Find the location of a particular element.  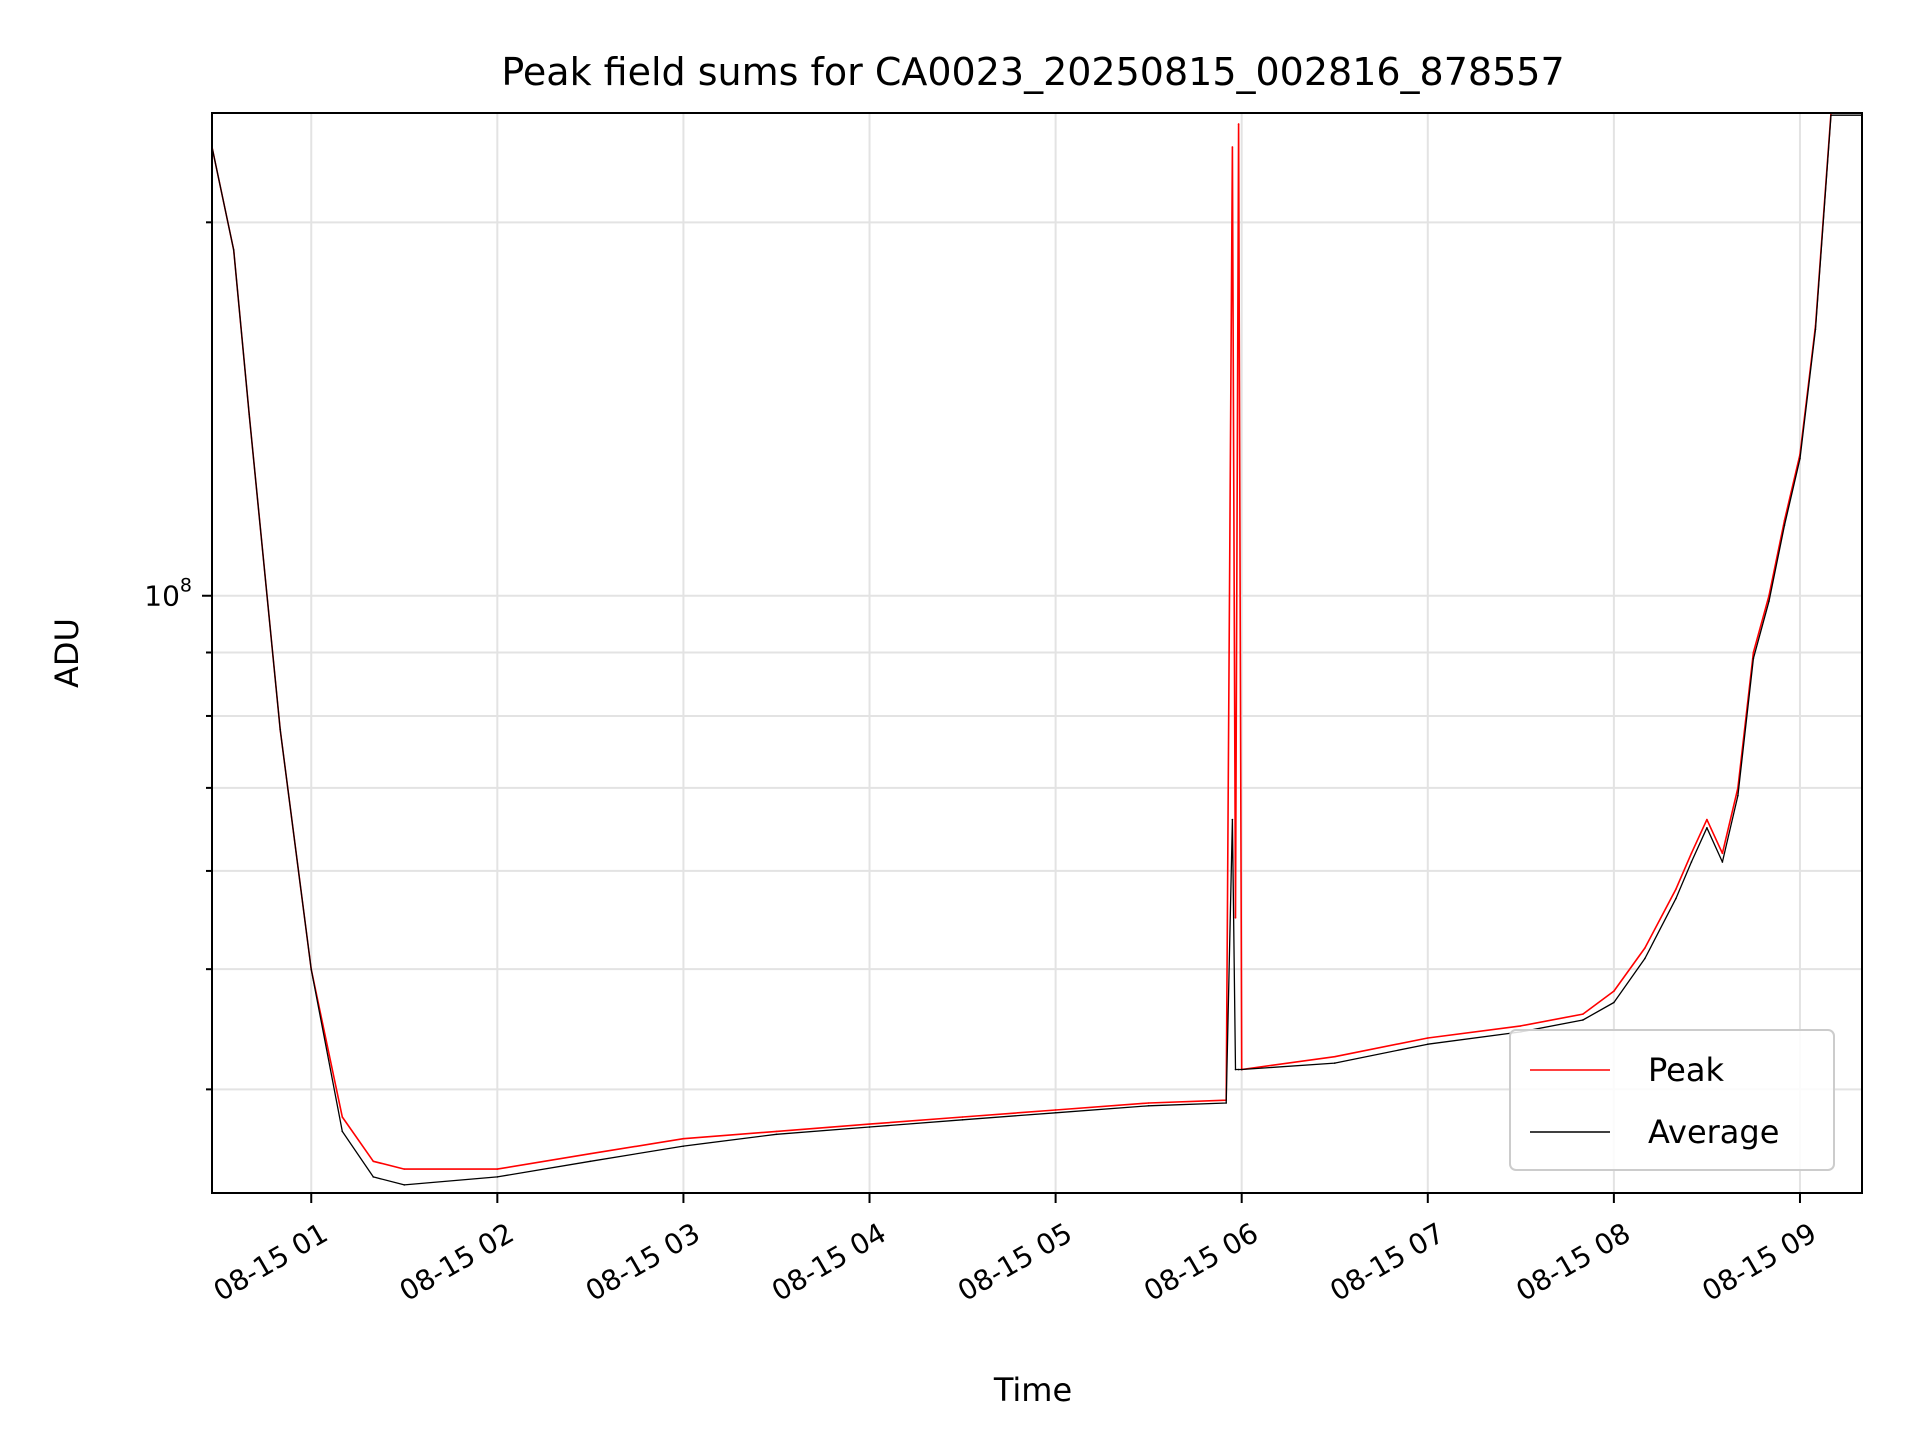

y-tick-label: 108 is located at coordinates (168, 594).